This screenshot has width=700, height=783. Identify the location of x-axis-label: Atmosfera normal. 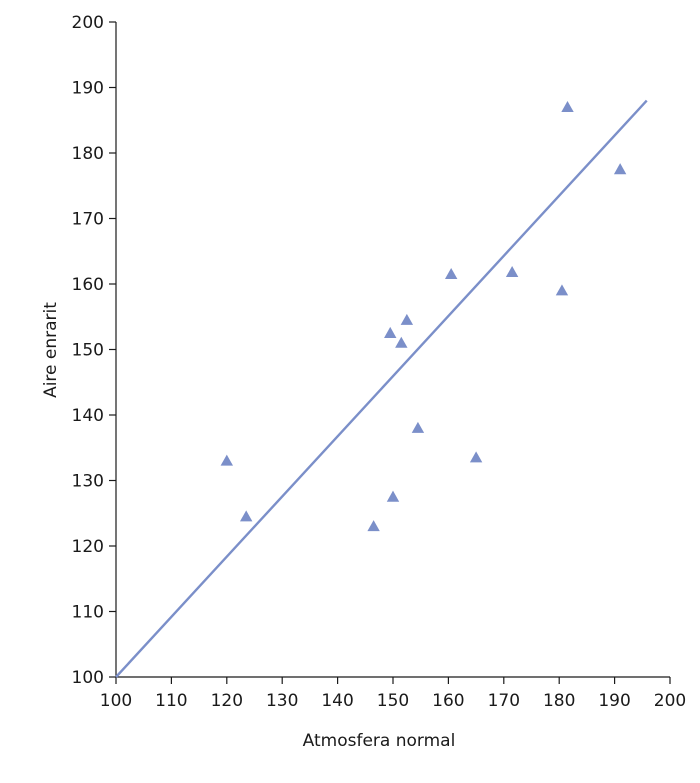
(379, 741).